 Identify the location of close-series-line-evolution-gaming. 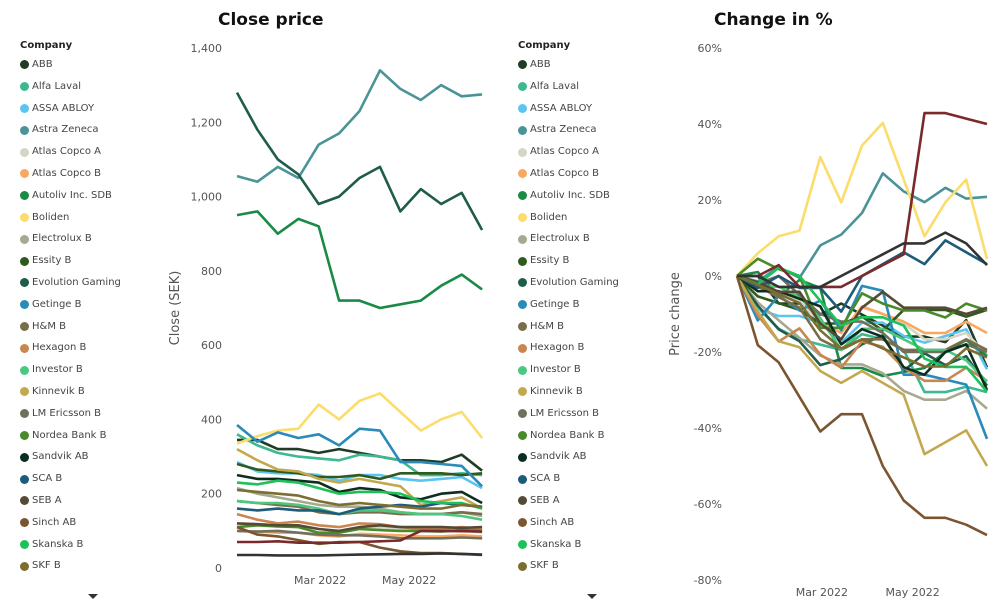
(359, 161).